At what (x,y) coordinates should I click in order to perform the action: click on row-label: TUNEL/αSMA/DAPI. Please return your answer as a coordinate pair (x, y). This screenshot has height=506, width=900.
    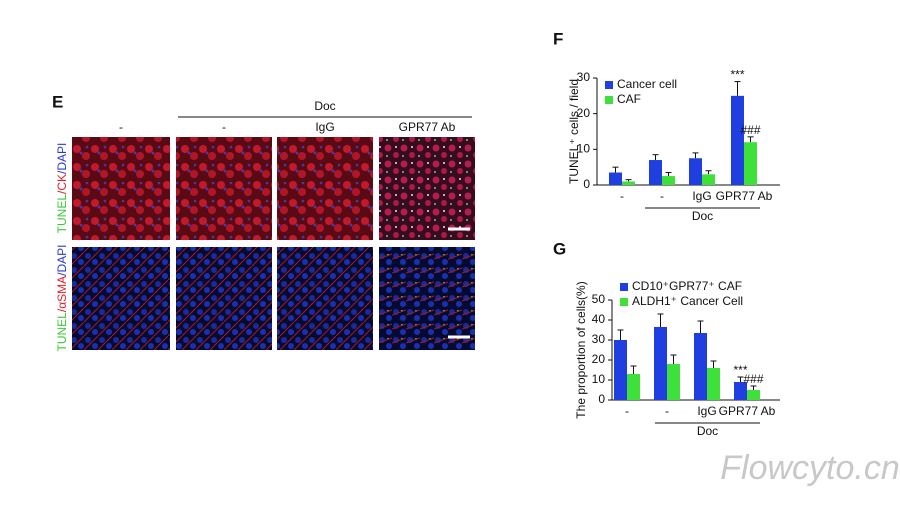
    Looking at the image, I should click on (62, 298).